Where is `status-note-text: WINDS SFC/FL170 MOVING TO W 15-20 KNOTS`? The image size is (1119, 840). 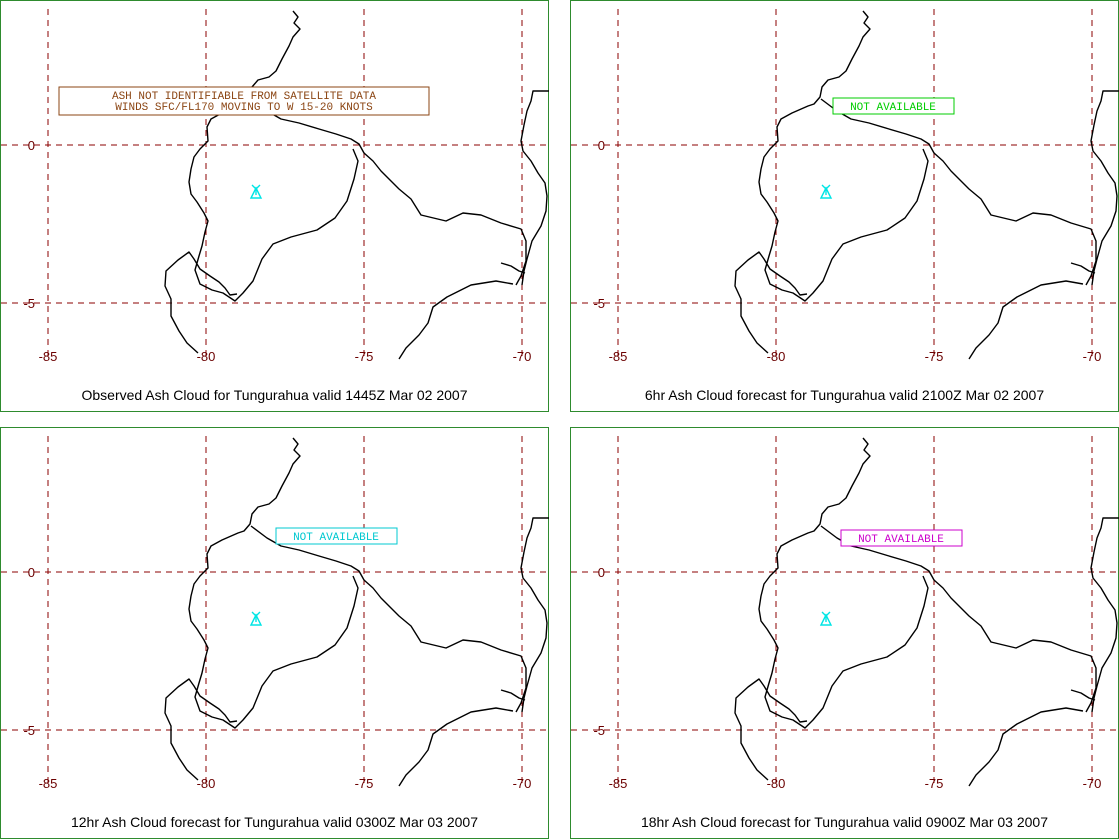
status-note-text: WINDS SFC/FL170 MOVING TO W 15-20 KNOTS is located at coordinates (244, 108).